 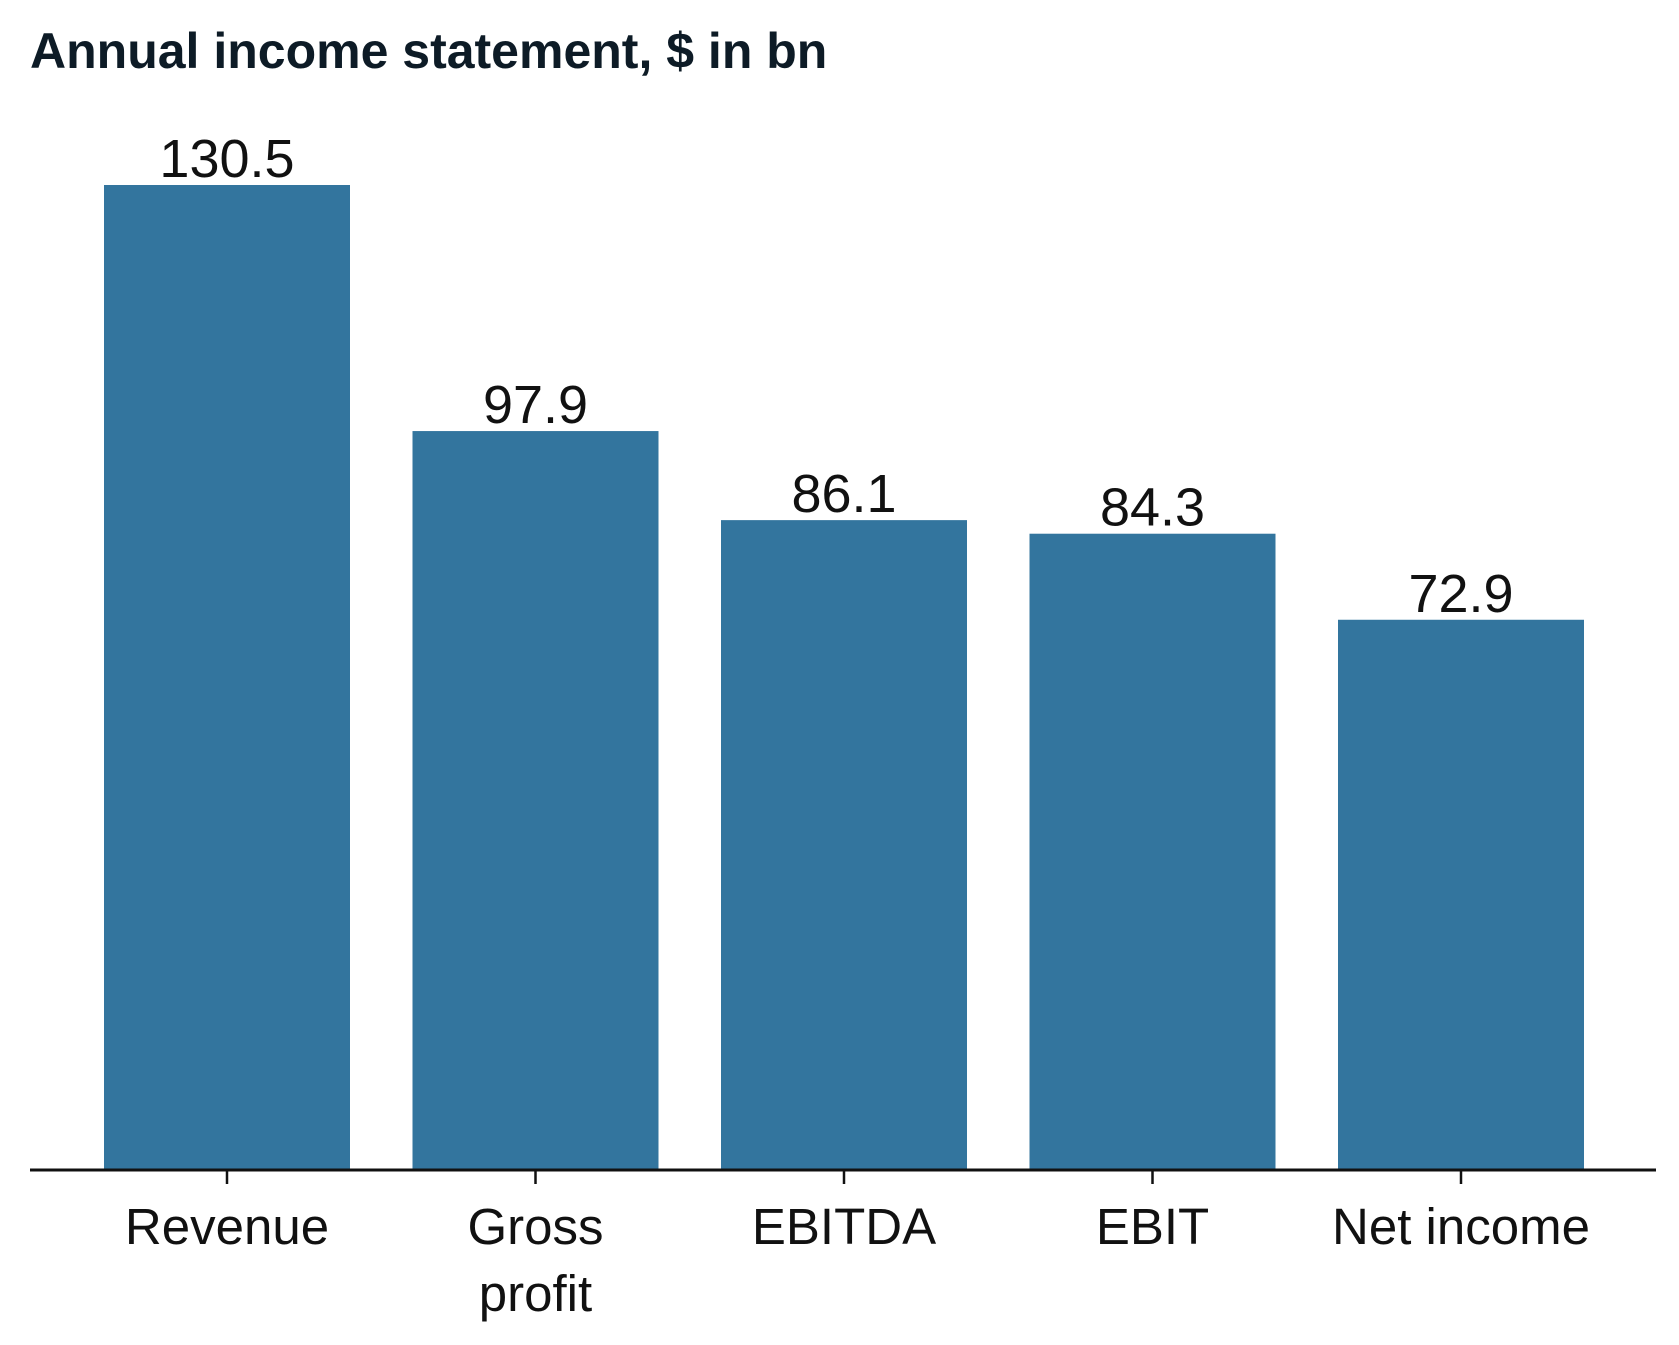 I want to click on bar-ebit, so click(x=1152, y=851).